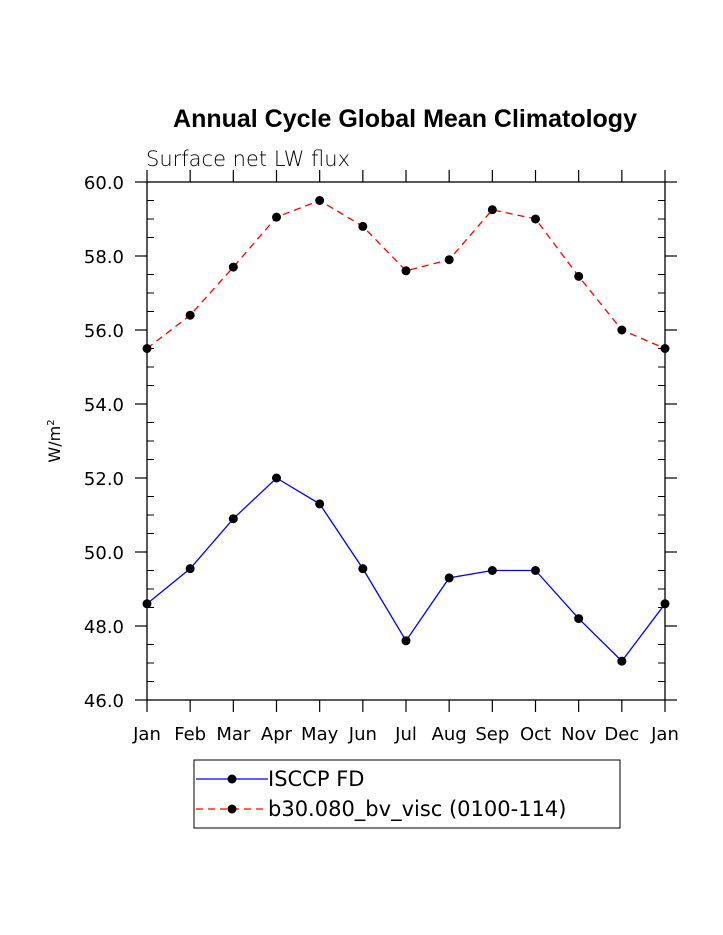  Describe the element at coordinates (578, 734) in the screenshot. I see `x-tick-label: Nov` at that location.